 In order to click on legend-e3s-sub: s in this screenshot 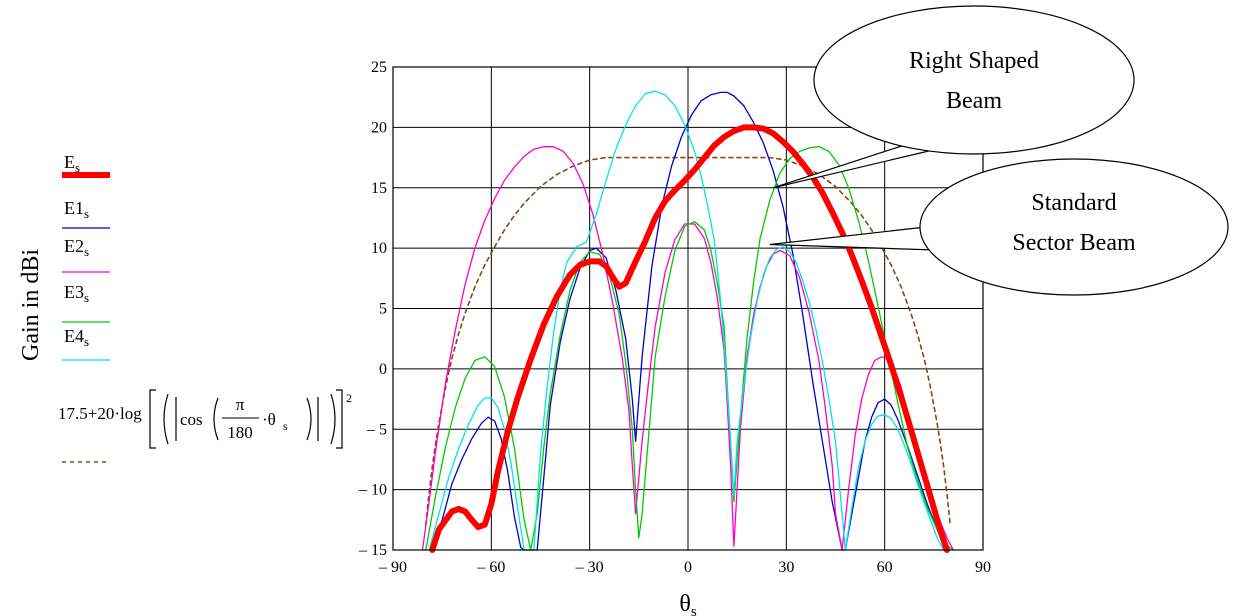, I will do `click(86, 297)`.